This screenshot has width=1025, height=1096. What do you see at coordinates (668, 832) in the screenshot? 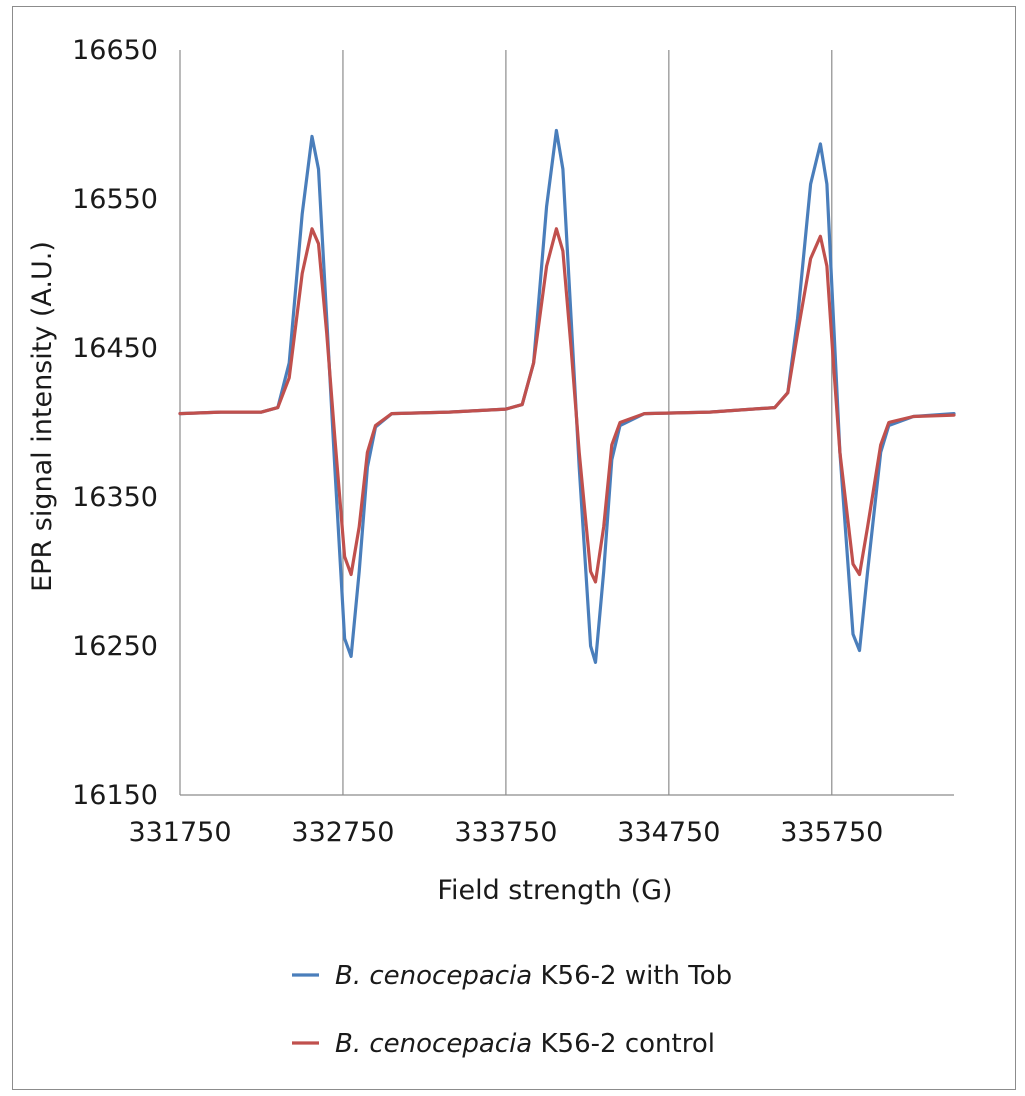
I see `x-tick-label: 334750` at bounding box center [668, 832].